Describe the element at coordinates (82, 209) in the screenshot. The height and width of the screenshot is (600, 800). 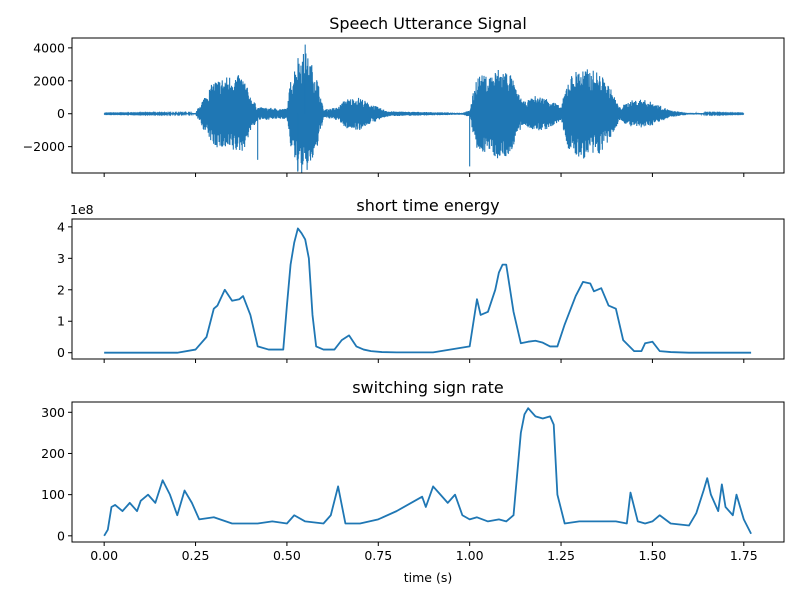
I see `energy-scale-label: 1e8` at that location.